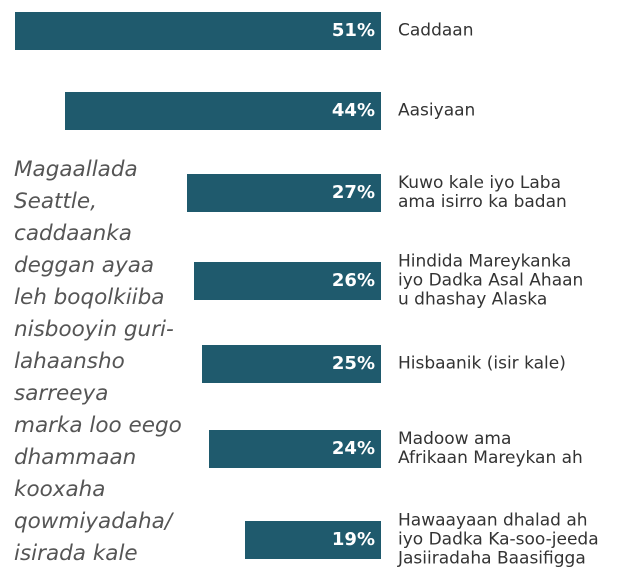 The image size is (642, 574). Describe the element at coordinates (353, 30) in the screenshot. I see `value-label: 51%` at that location.